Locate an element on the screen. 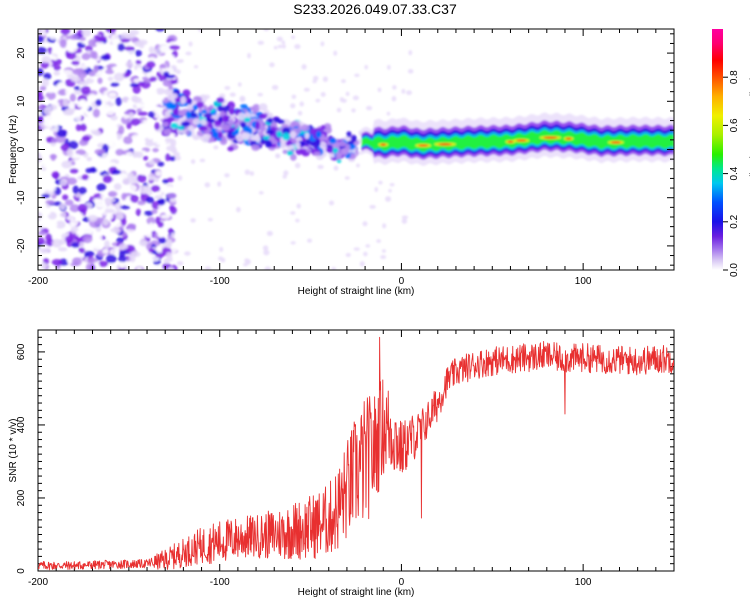  spec-x-tick-label: 0 is located at coordinates (402, 281).